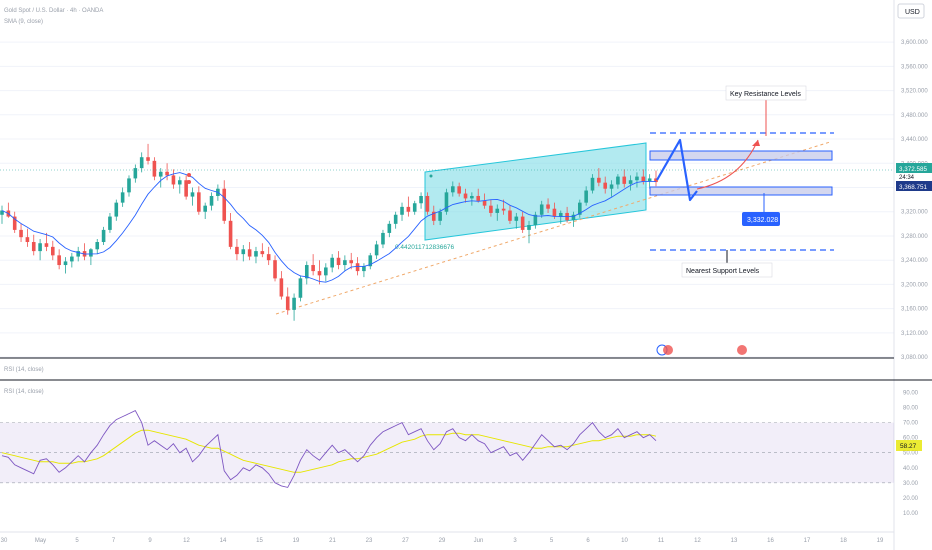  What do you see at coordinates (761, 219) in the screenshot?
I see `target-badge` at bounding box center [761, 219].